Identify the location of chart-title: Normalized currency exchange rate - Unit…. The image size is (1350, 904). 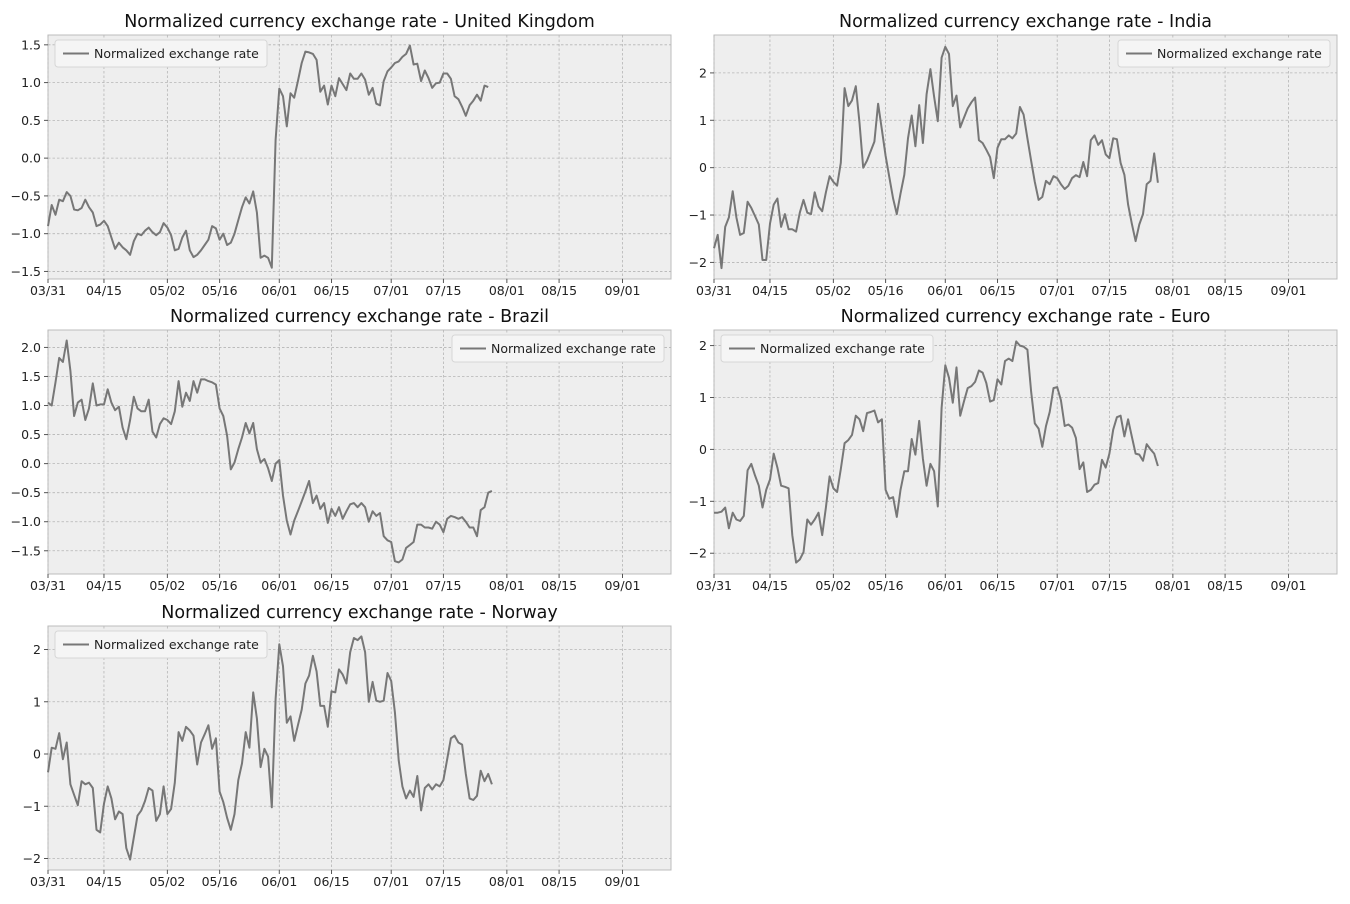
(359, 22).